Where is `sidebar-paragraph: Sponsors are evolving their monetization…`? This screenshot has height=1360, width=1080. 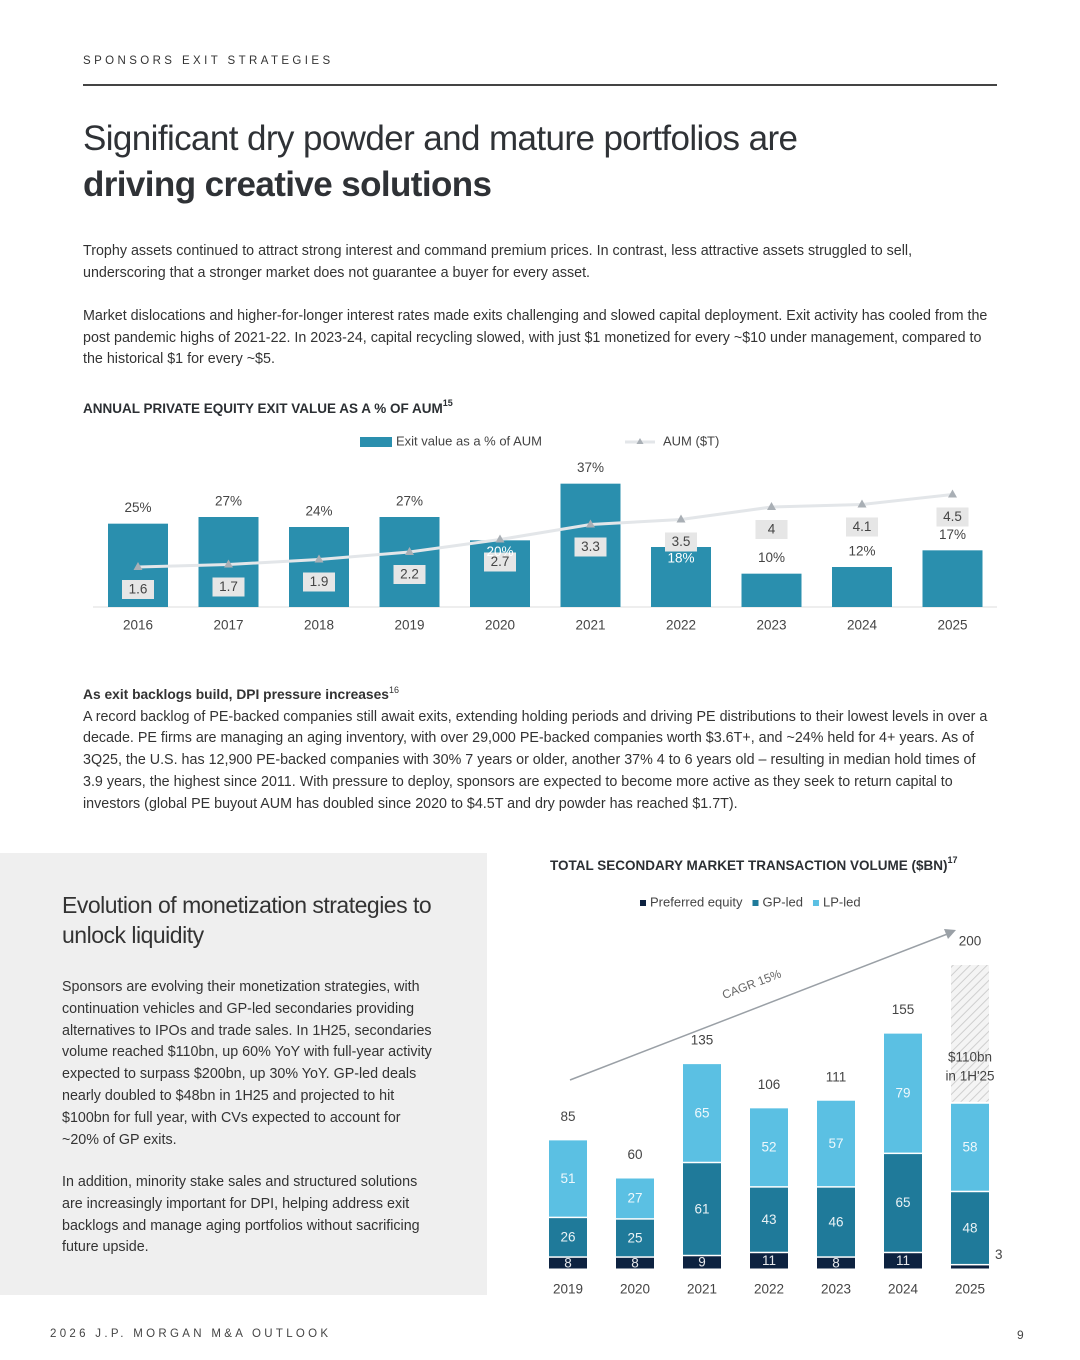
sidebar-paragraph: Sponsors are evolving their monetization… is located at coordinates (247, 1063).